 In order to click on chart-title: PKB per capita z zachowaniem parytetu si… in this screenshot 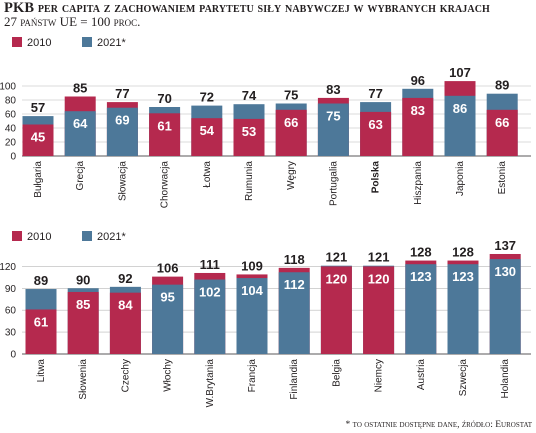, I will do `click(247, 8)`.